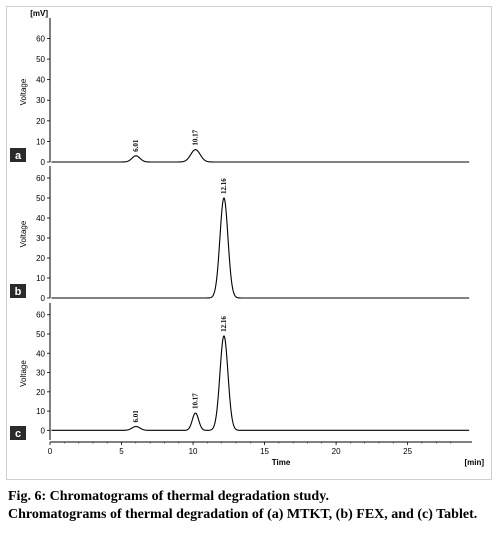 The height and width of the screenshot is (549, 500). What do you see at coordinates (336, 451) in the screenshot?
I see `x-tick-label: 20` at bounding box center [336, 451].